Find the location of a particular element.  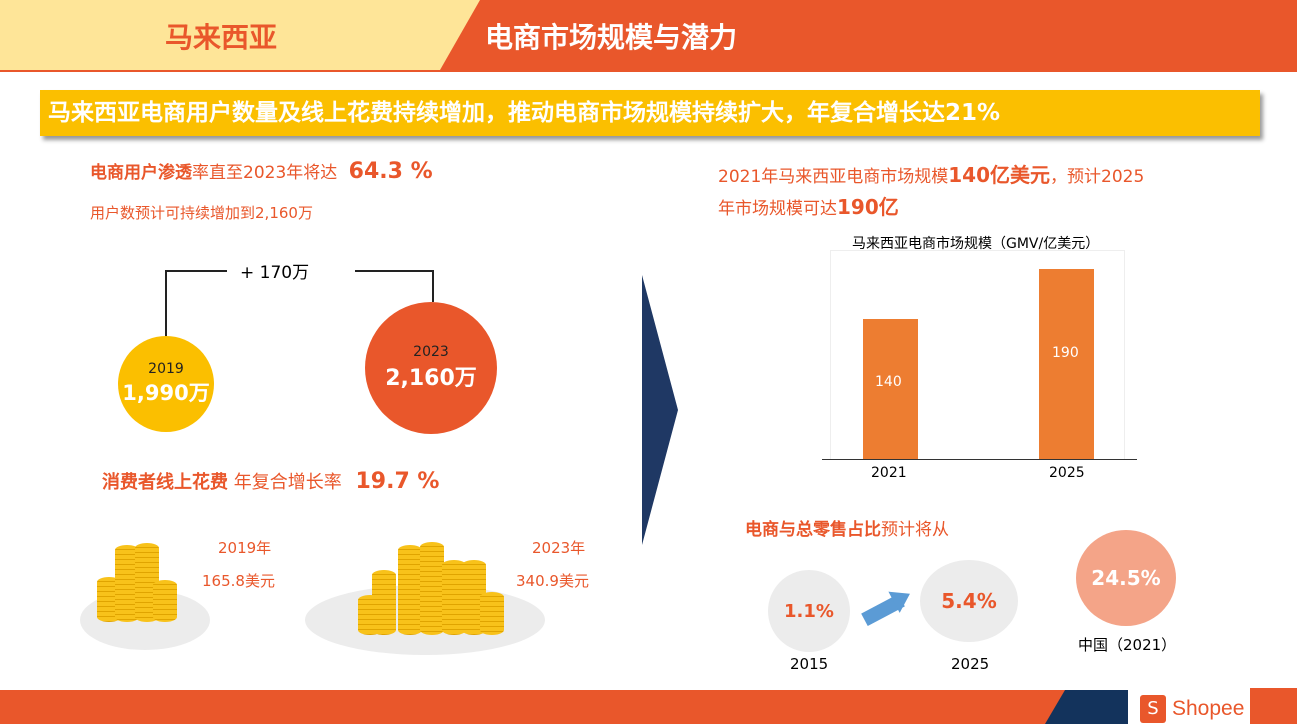

market-text-a: 2021年马来西亚电商市场规模 is located at coordinates (833, 177).